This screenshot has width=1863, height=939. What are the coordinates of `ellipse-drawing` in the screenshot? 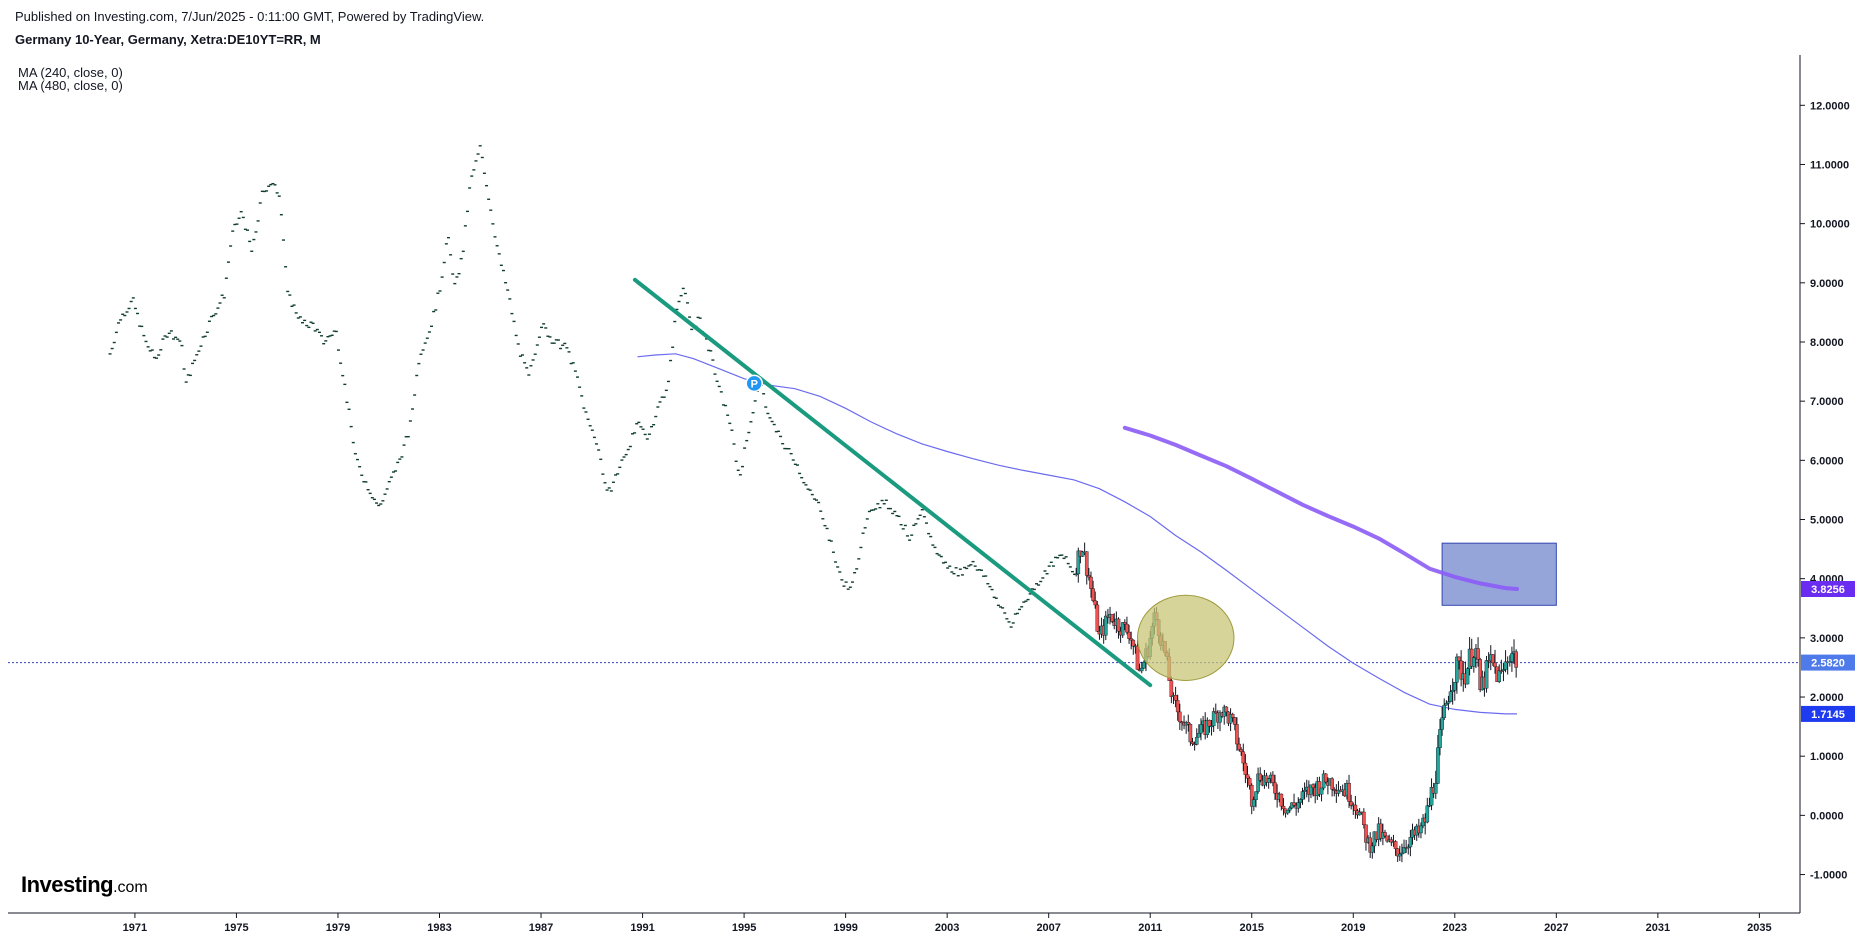 It's located at (1186, 637).